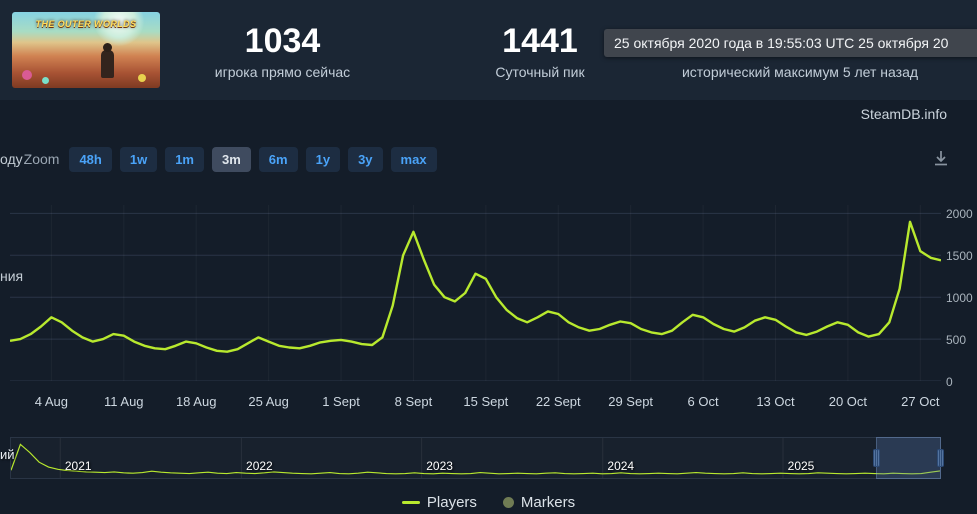  I want to click on download-icon, so click(941, 158).